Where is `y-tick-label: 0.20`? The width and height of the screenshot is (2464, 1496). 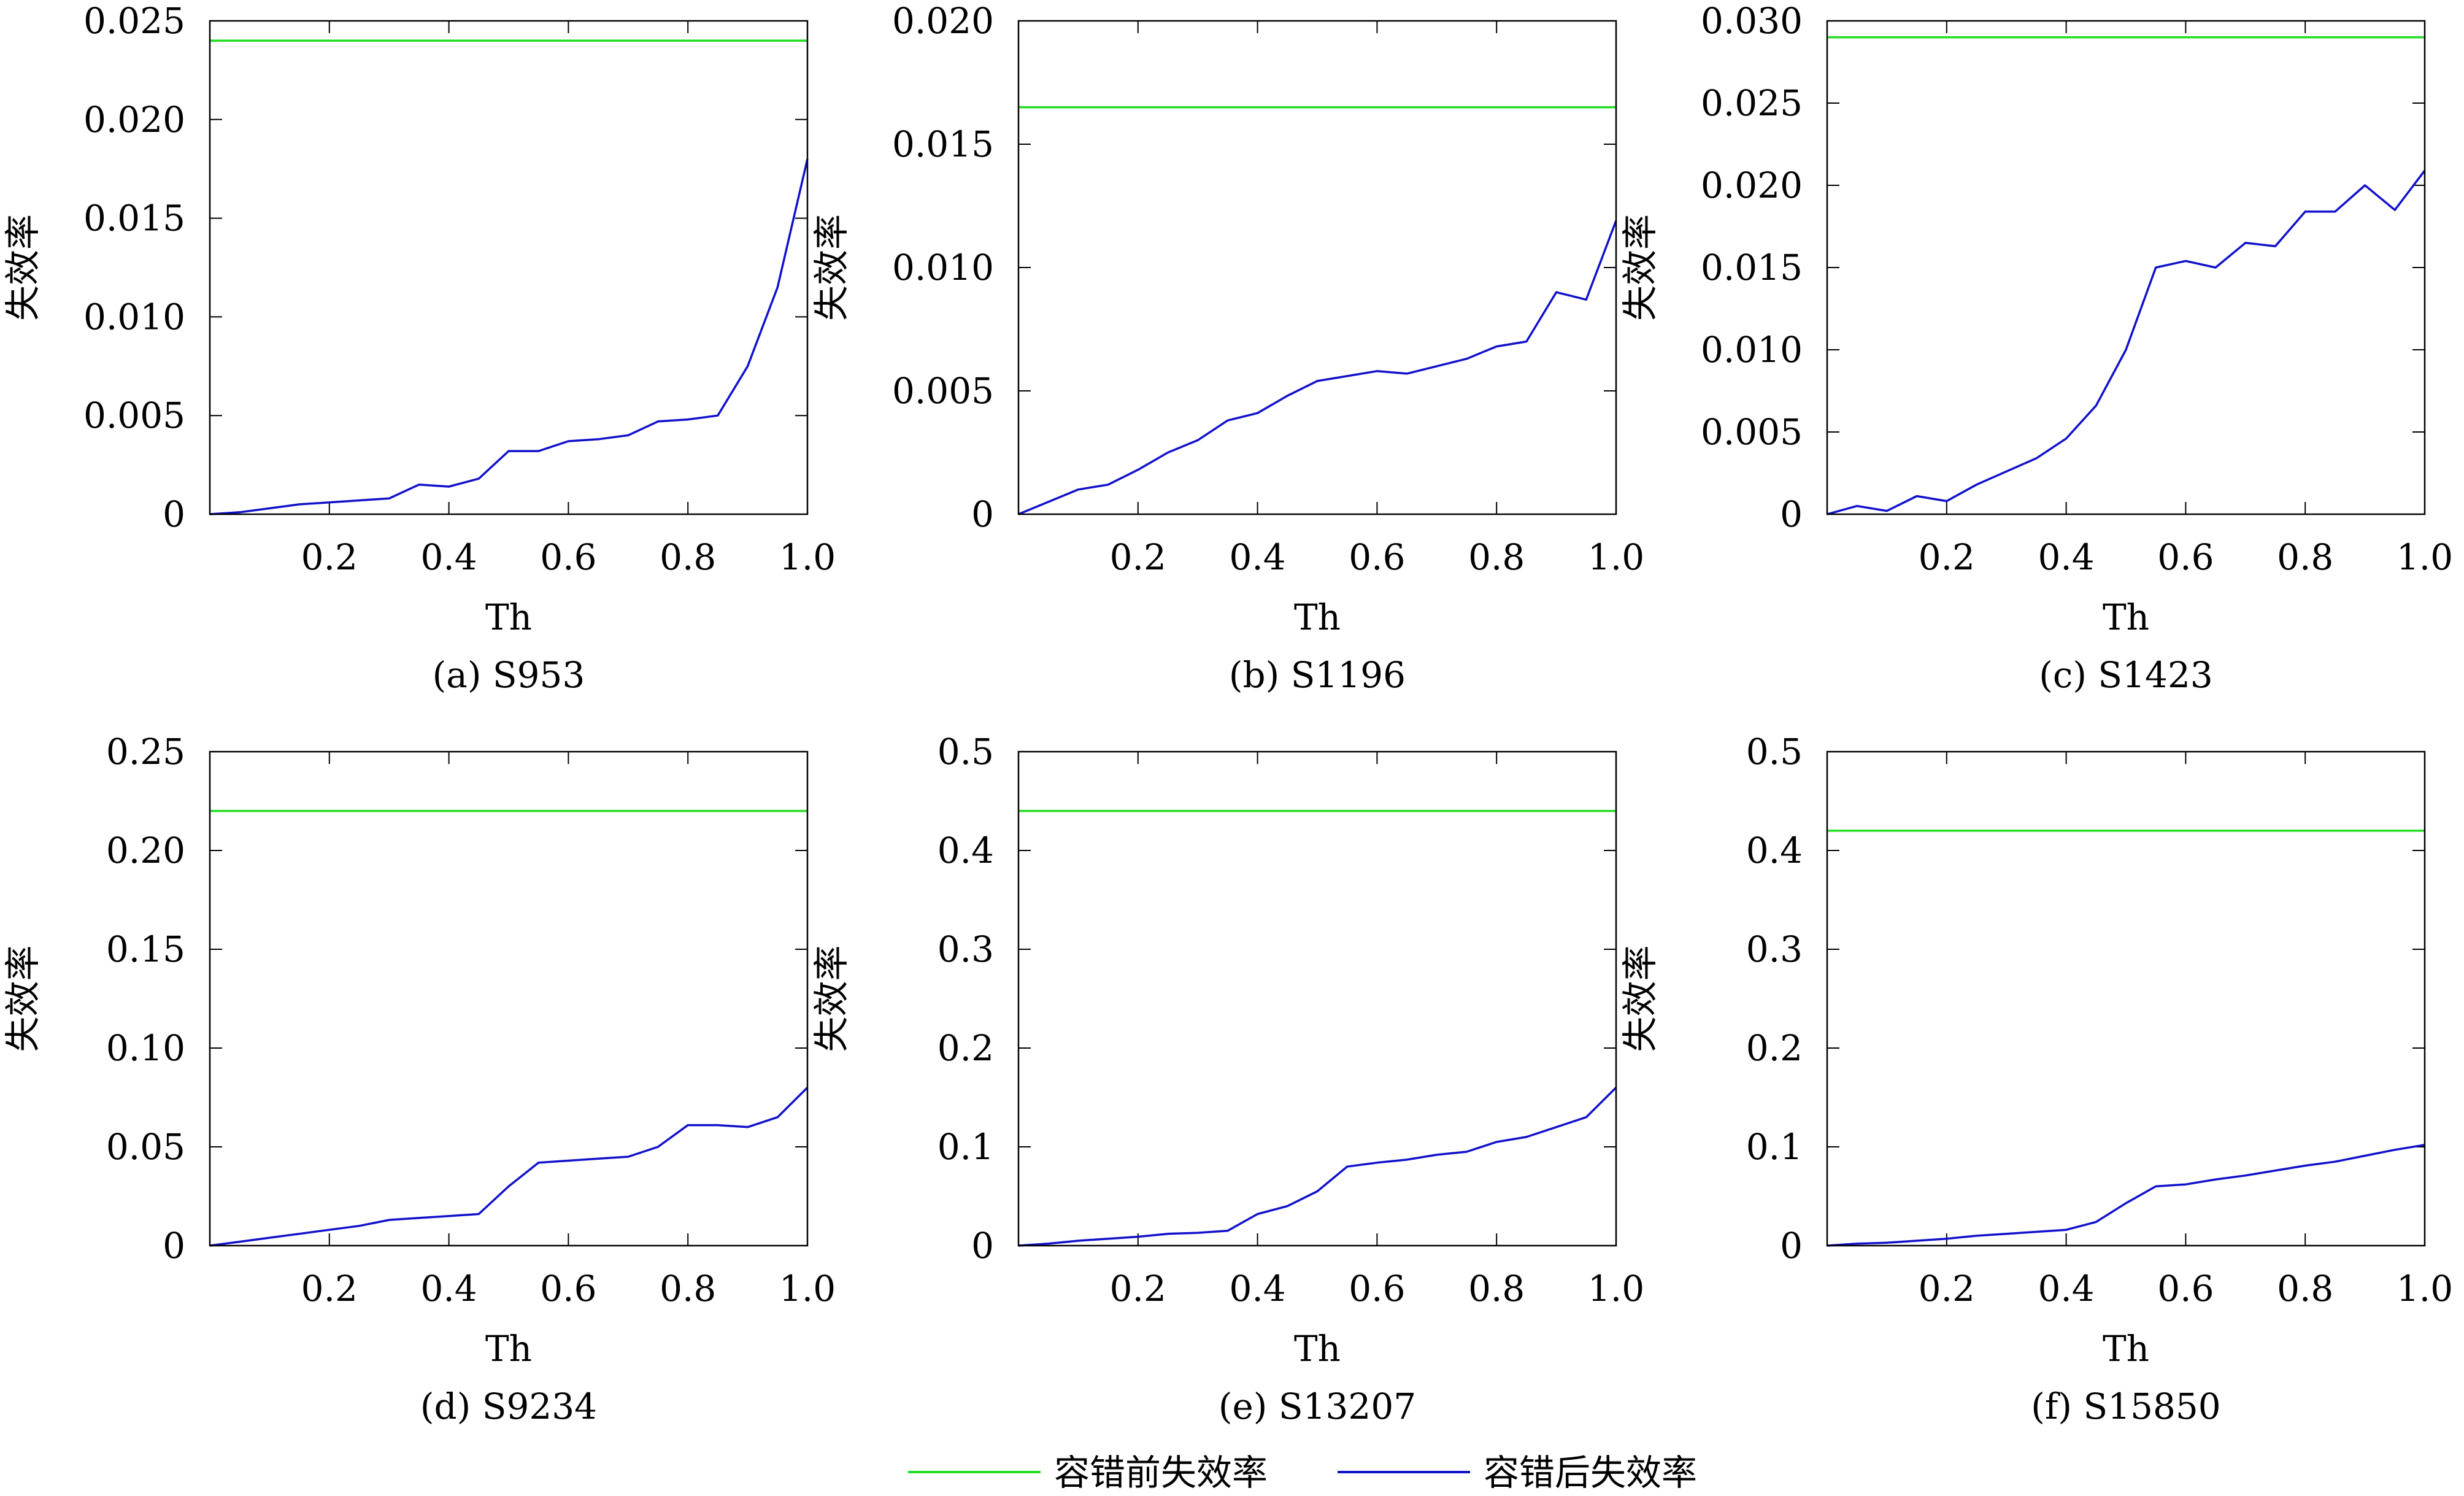 y-tick-label: 0.20 is located at coordinates (145, 850).